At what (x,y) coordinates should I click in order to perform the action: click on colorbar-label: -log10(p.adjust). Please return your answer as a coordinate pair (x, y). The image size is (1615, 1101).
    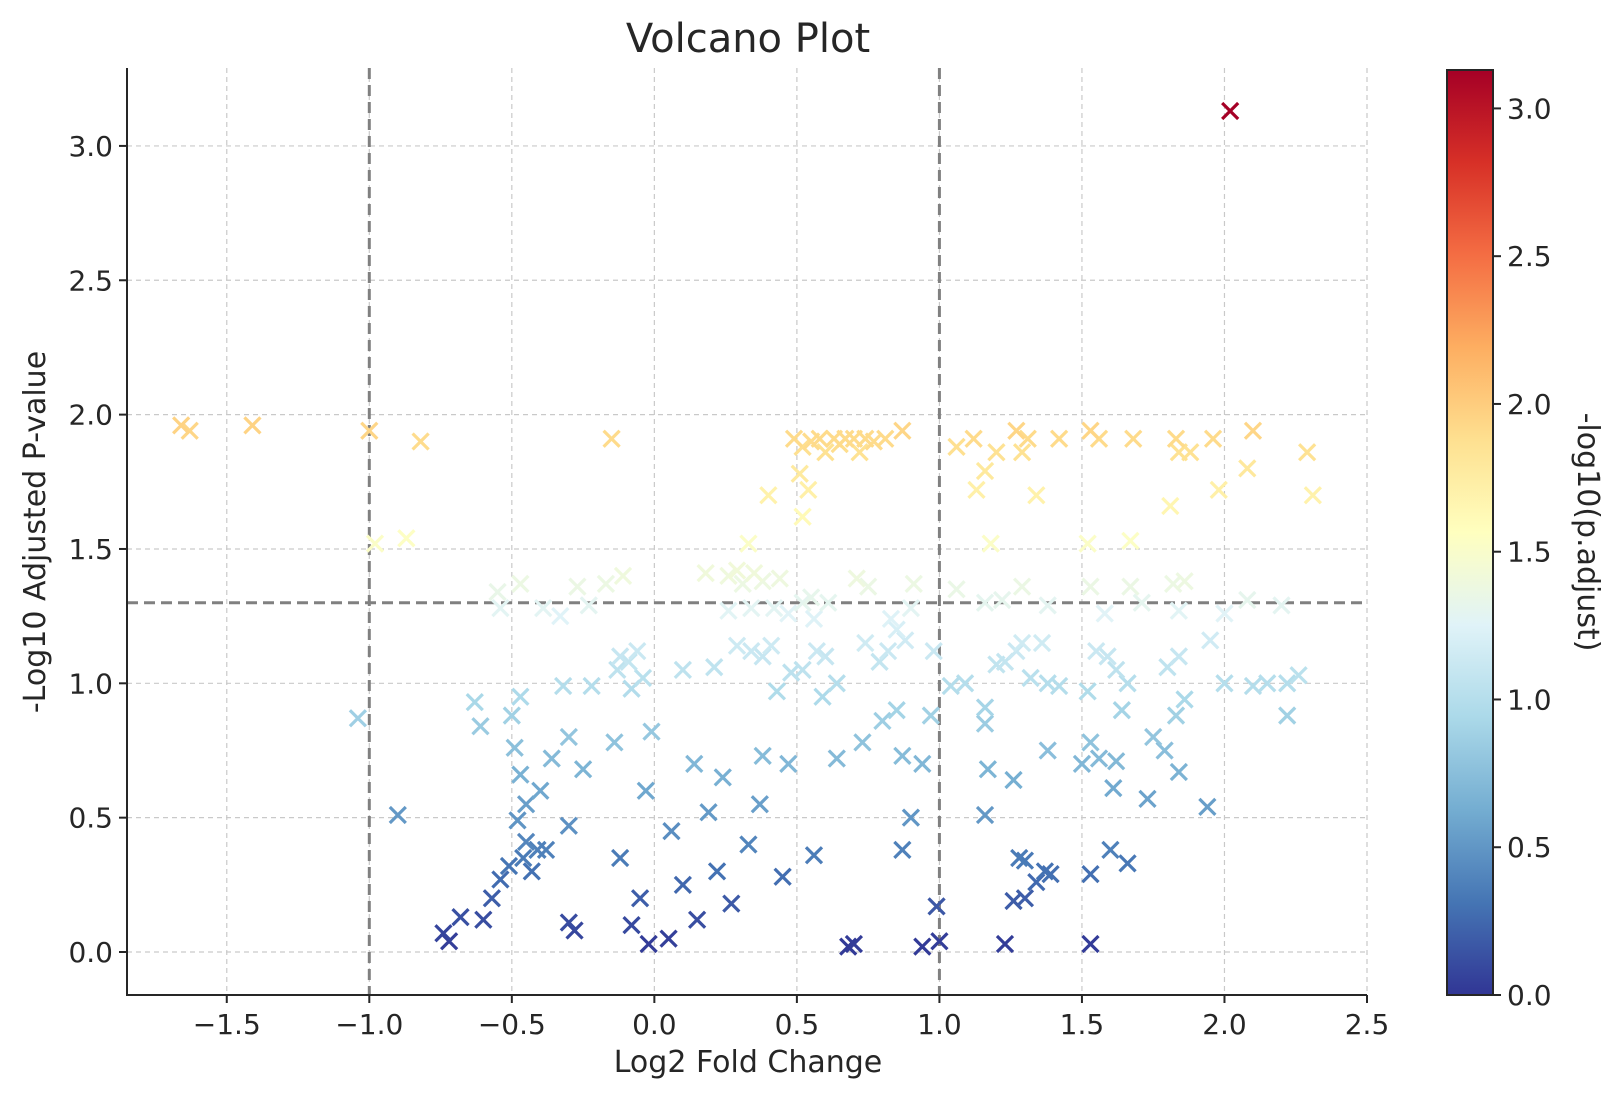
    Looking at the image, I should click on (1587, 532).